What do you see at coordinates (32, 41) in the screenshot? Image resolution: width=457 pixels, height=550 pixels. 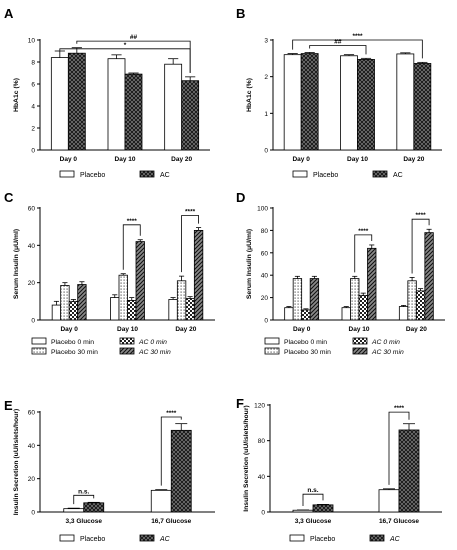 I see `y-tick-label: 10` at bounding box center [32, 41].